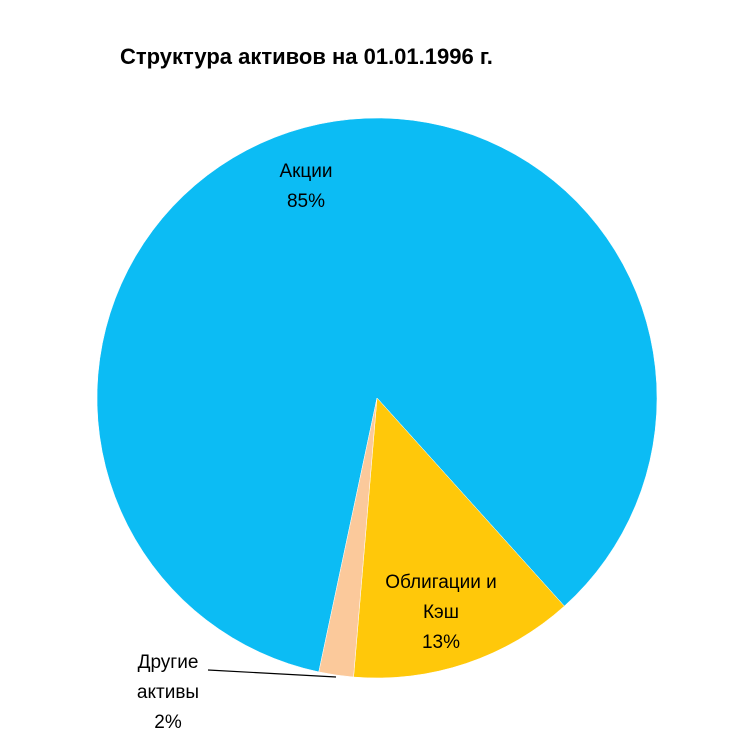 The height and width of the screenshot is (746, 752). What do you see at coordinates (441, 642) in the screenshot?
I see `value-label: 13%` at bounding box center [441, 642].